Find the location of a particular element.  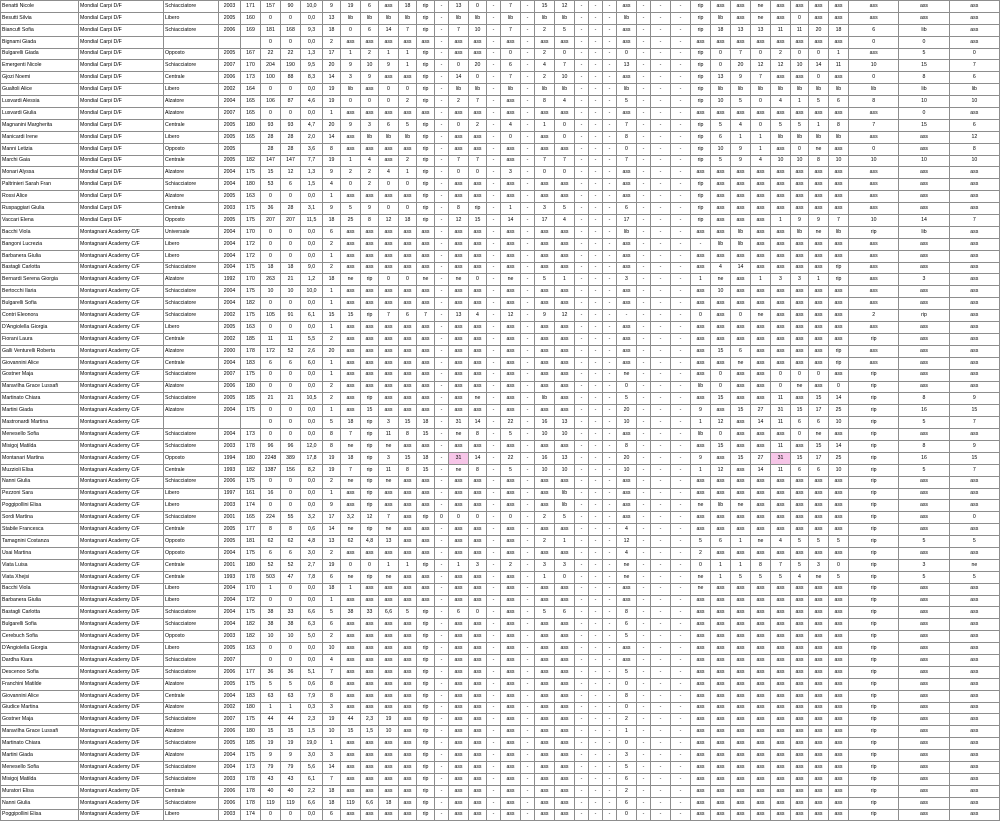

cell-points: 147 is located at coordinates (290, 161).